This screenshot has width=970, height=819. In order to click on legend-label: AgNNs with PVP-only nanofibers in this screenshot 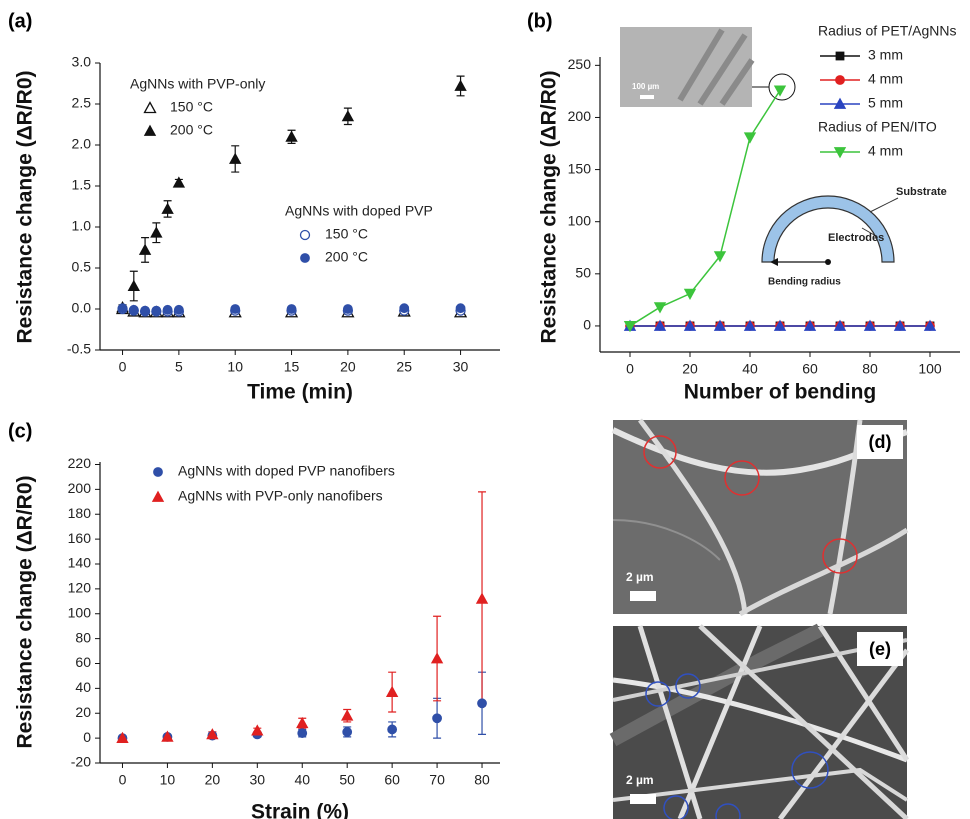, I will do `click(280, 496)`.